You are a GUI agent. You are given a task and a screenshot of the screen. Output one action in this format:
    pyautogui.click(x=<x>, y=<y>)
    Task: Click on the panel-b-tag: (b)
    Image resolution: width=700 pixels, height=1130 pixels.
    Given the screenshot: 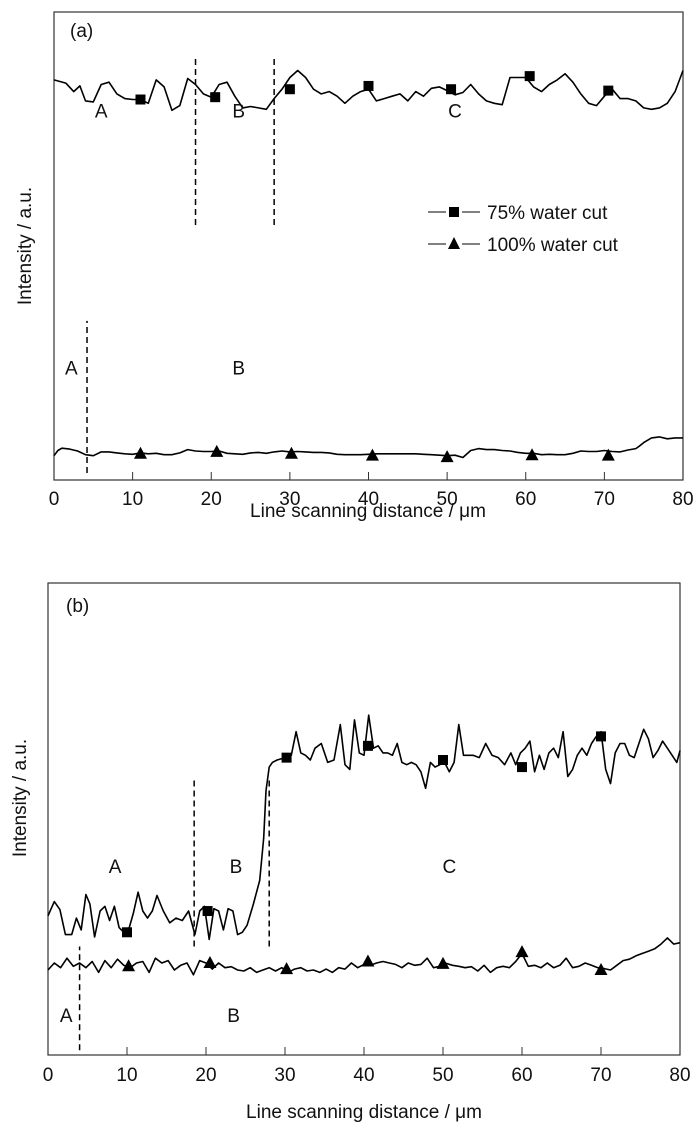 What is the action you would take?
    pyautogui.click(x=77, y=606)
    